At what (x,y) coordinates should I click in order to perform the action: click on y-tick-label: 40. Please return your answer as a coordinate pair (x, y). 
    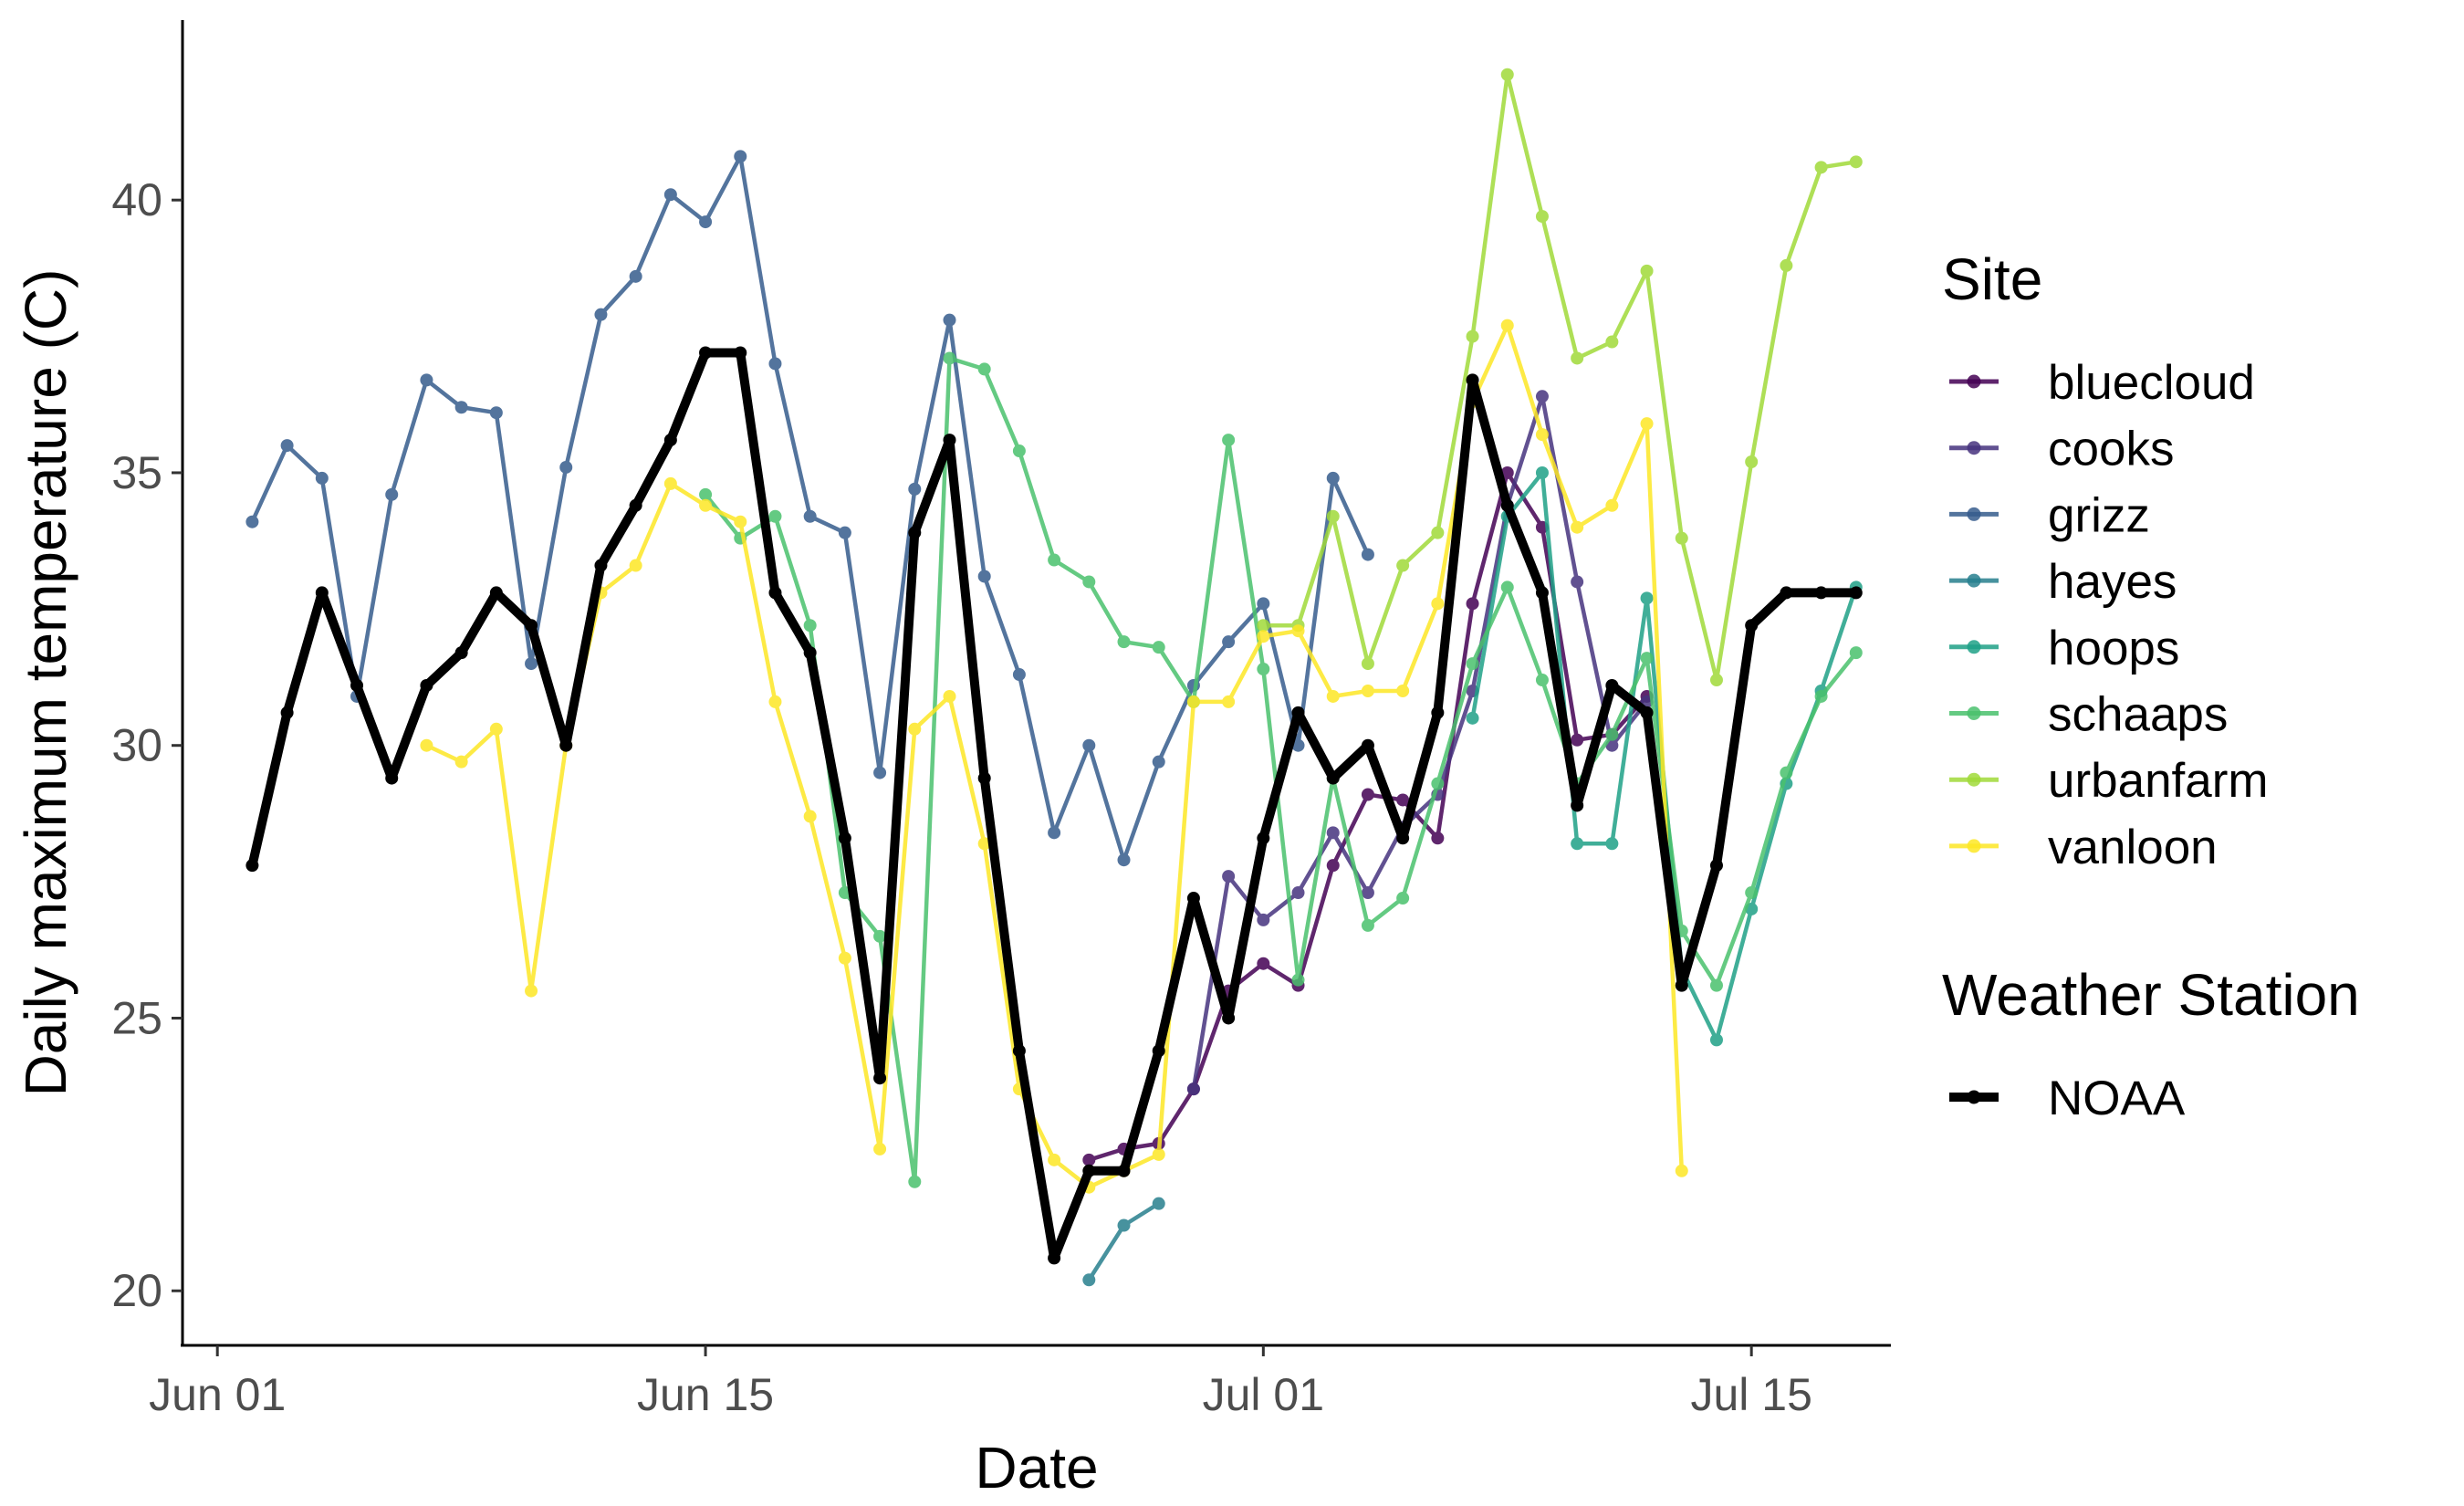
    Looking at the image, I should click on (136, 199).